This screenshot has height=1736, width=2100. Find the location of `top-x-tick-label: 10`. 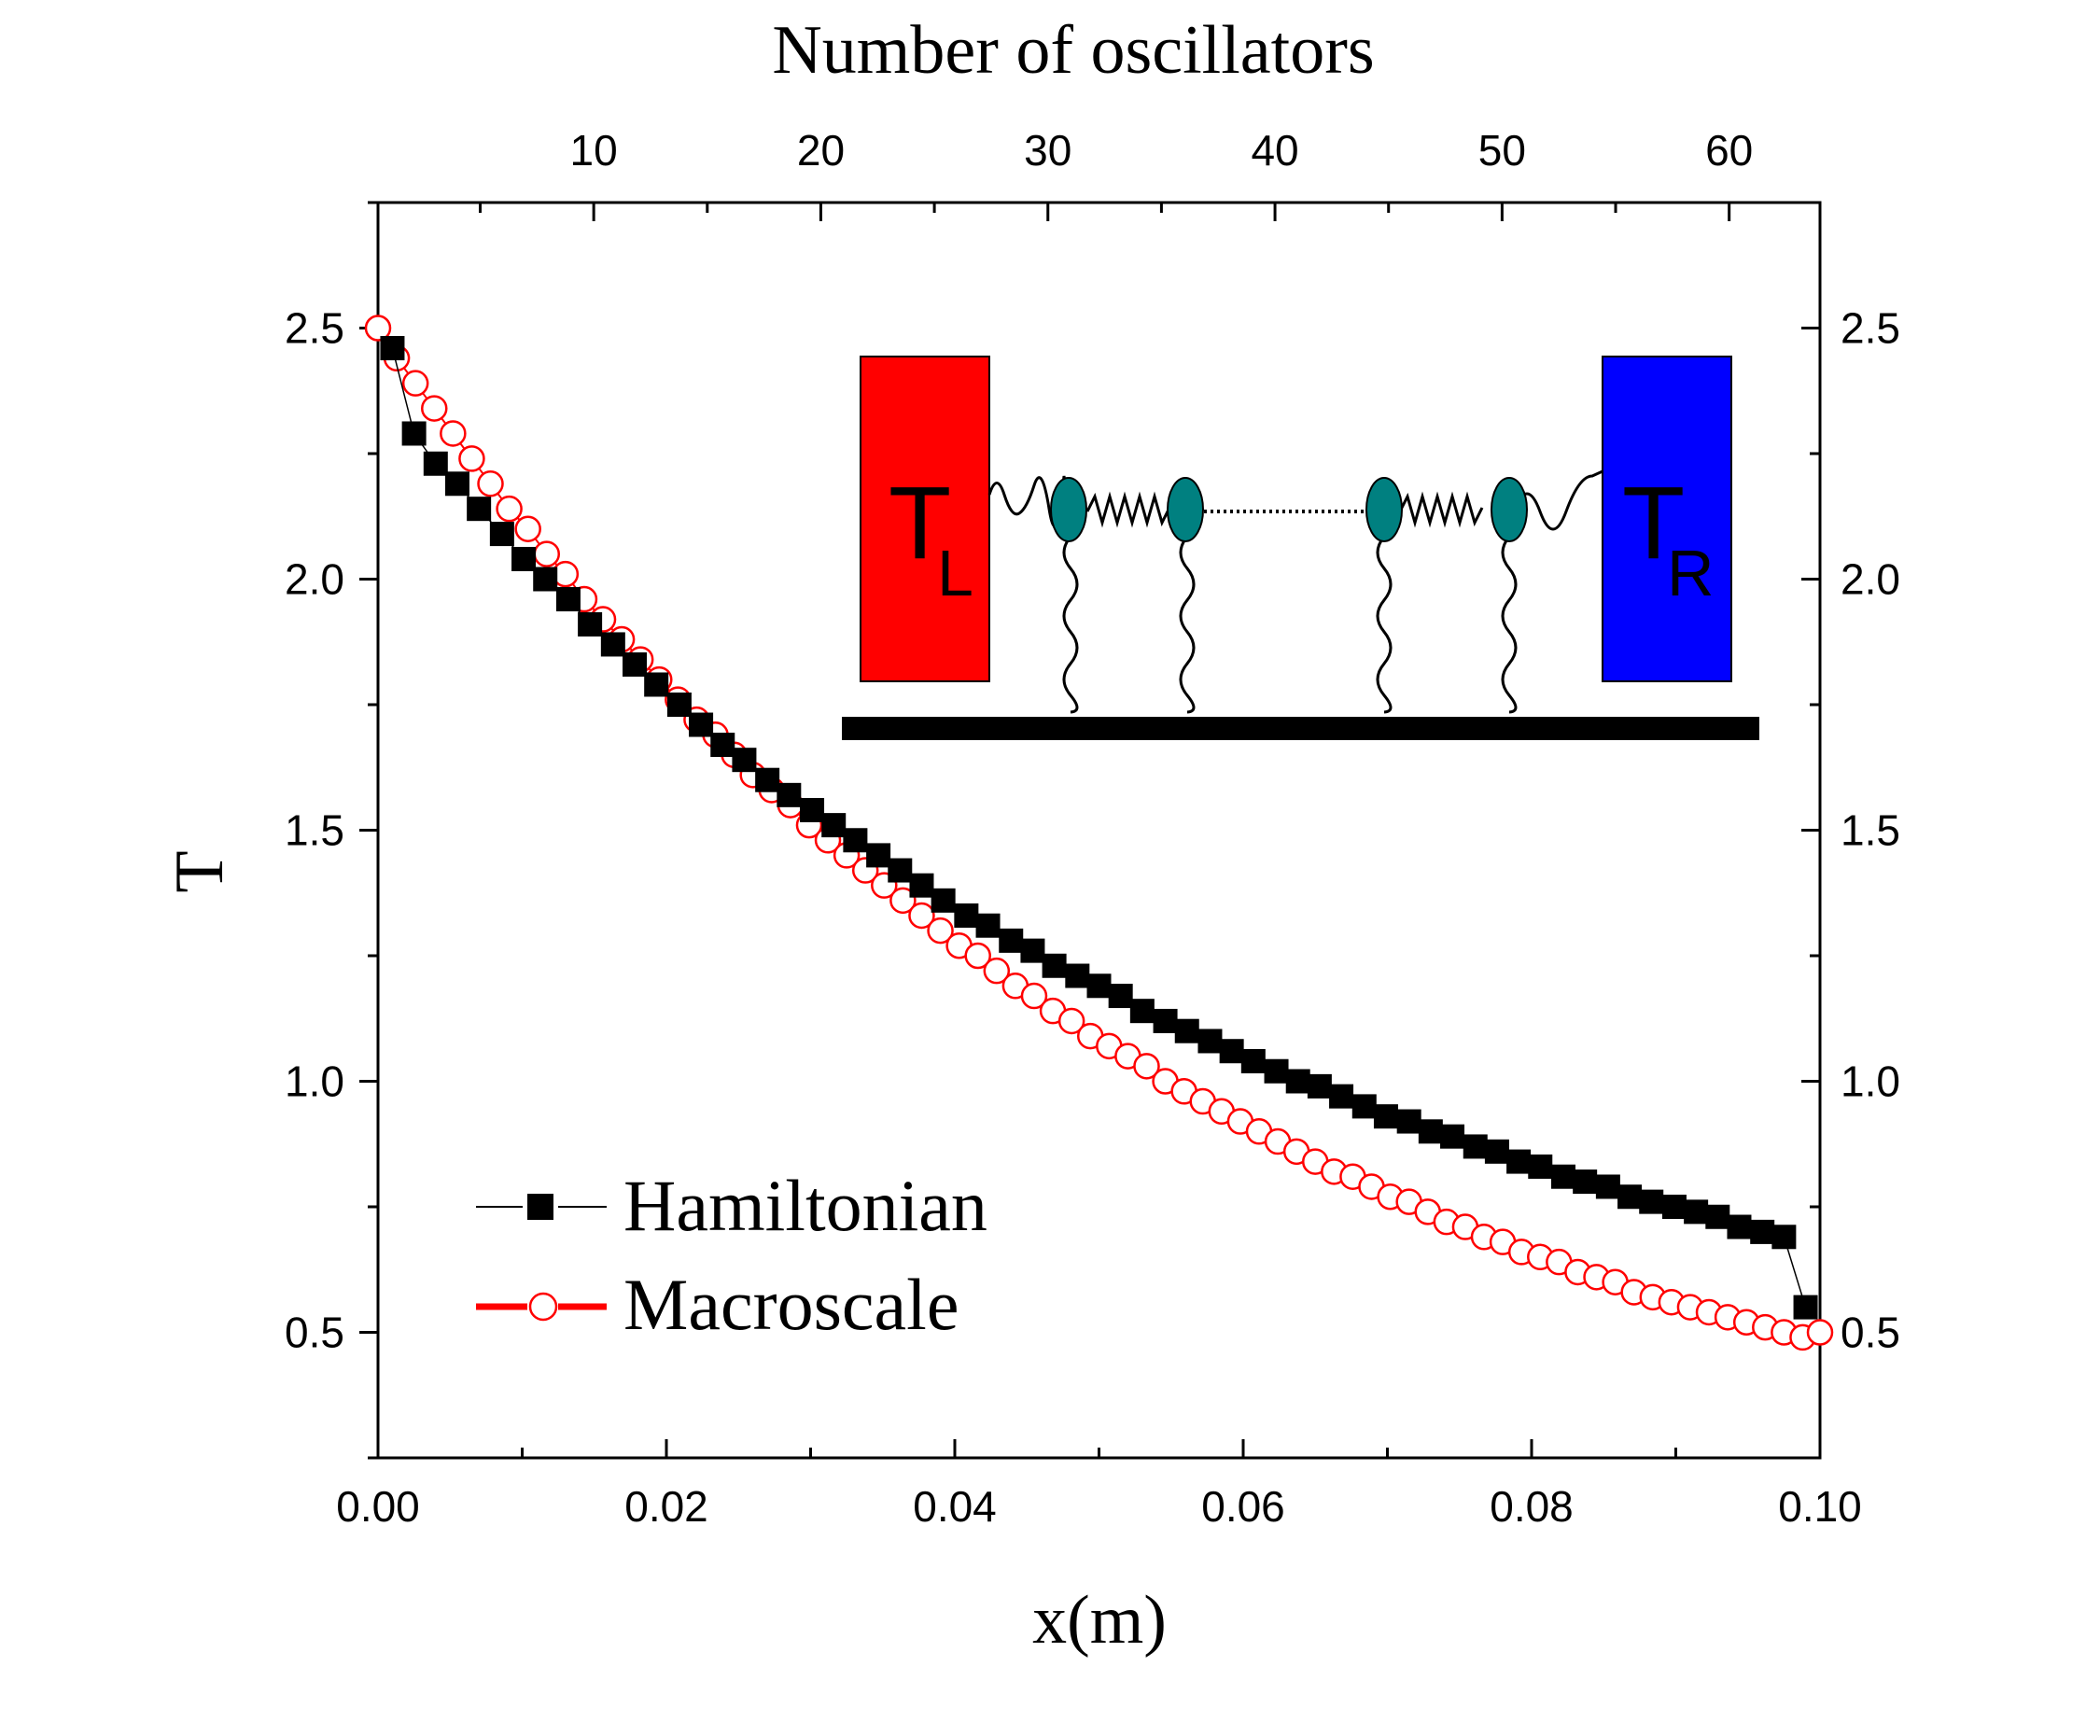

top-x-tick-label: 10 is located at coordinates (594, 150).